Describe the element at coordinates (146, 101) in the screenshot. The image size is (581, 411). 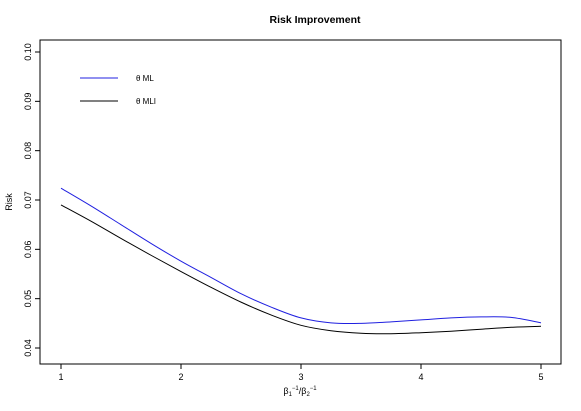
I see `legend-label-mli: θ MLI` at that location.